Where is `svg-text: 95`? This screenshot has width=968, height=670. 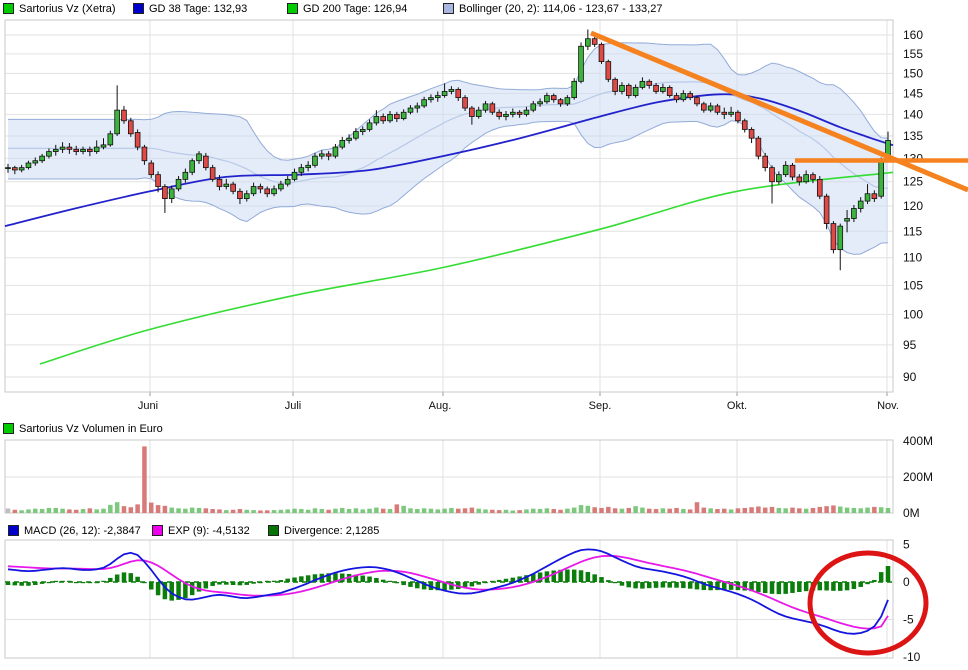
svg-text: 95 is located at coordinates (910, 345).